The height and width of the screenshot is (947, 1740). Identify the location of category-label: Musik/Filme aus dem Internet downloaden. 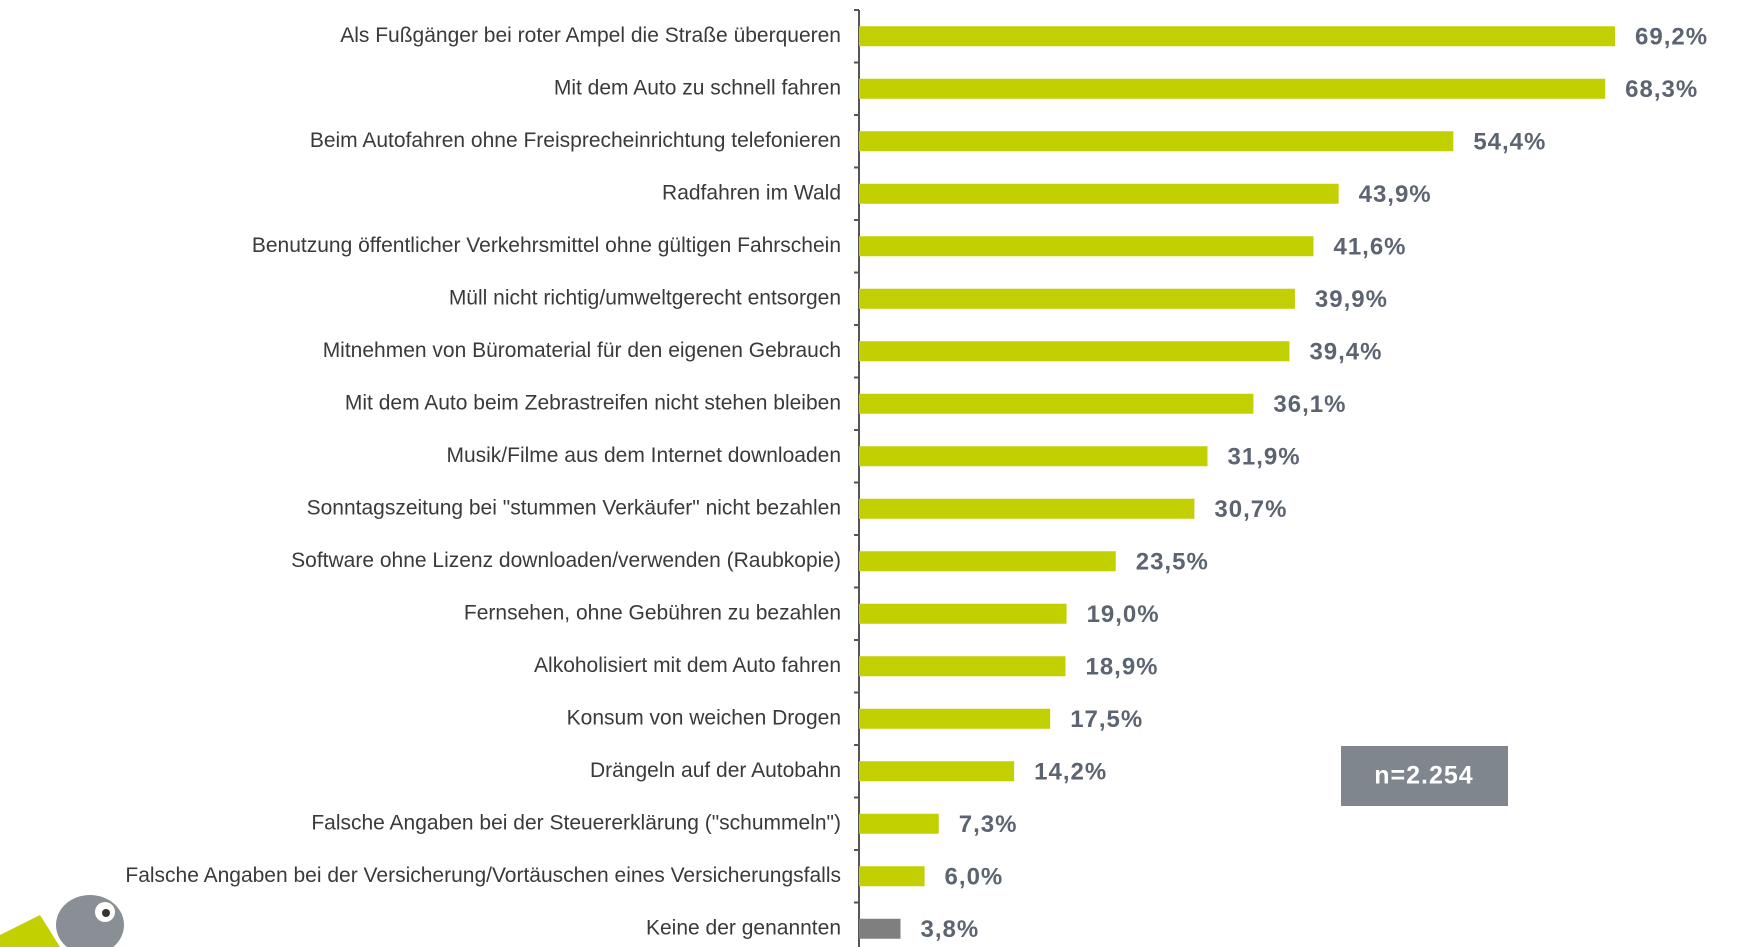
(643, 455).